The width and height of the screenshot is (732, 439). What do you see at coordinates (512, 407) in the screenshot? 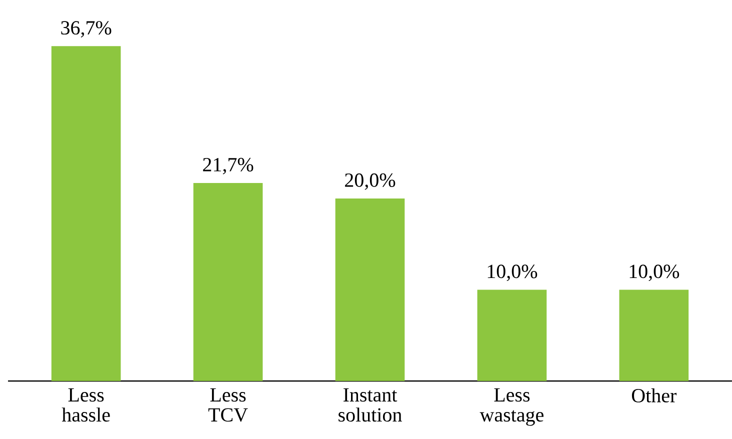
I see `x-tick-label: Less wastage` at bounding box center [512, 407].